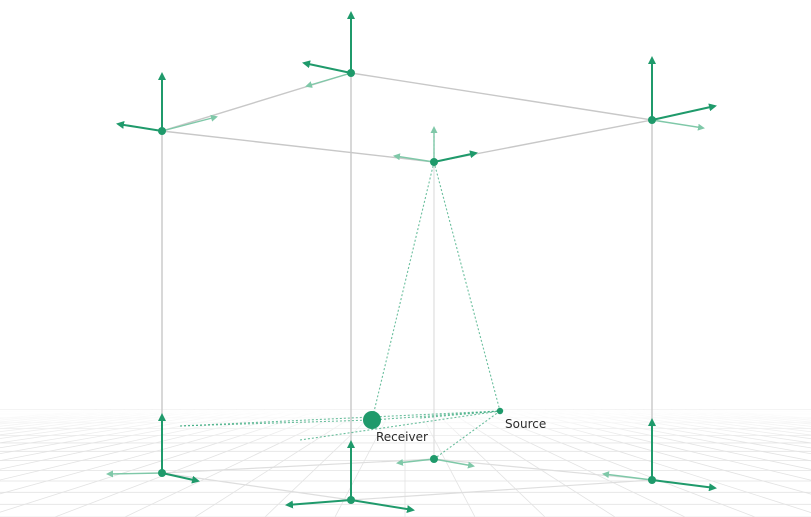 Image resolution: width=811 pixels, height=517 pixels. I want to click on top-frame, so click(407, 117).